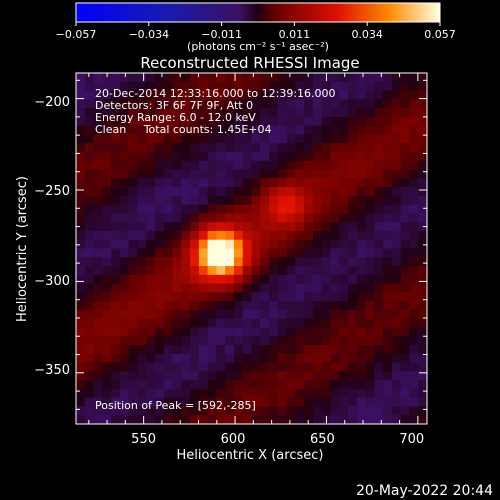 Image resolution: width=500 pixels, height=500 pixels. I want to click on colorbar-tick-label: −0.011, so click(221, 34).